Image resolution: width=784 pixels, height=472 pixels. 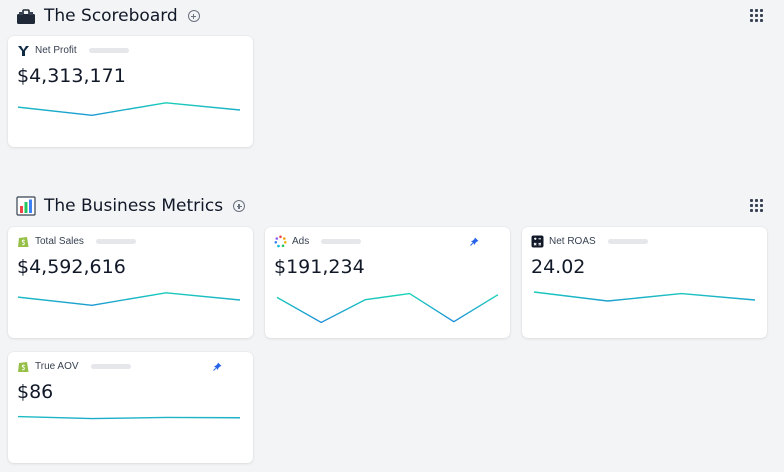 What do you see at coordinates (59, 241) in the screenshot?
I see `card-label: Total Sales` at bounding box center [59, 241].